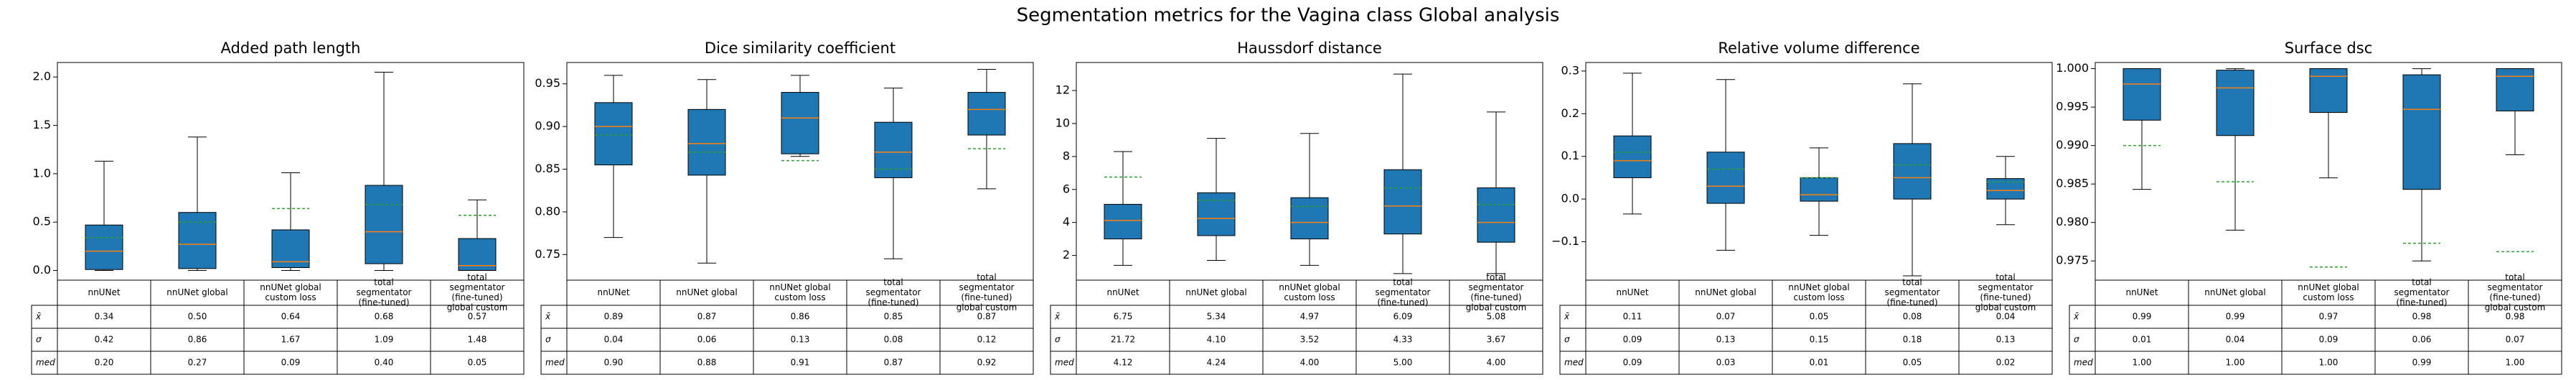 The width and height of the screenshot is (2576, 380). What do you see at coordinates (2072, 221) in the screenshot?
I see `y-tick-label: 0.980` at bounding box center [2072, 221].